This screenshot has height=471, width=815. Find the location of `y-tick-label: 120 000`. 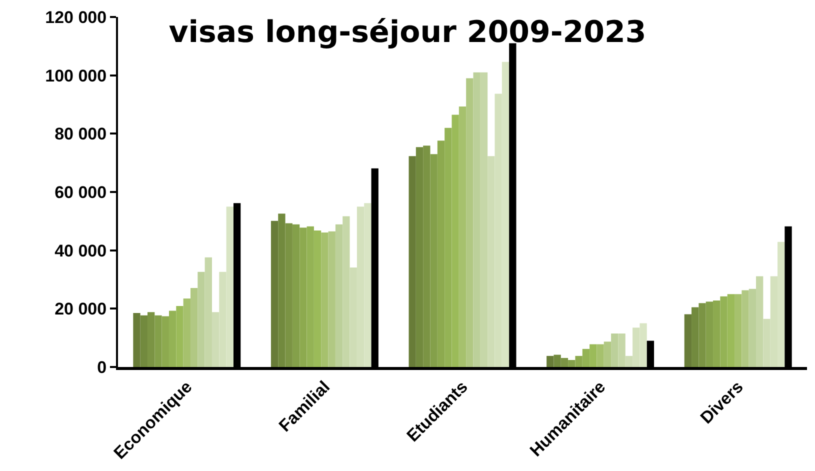

y-tick-label: 120 000 is located at coordinates (76, 17).